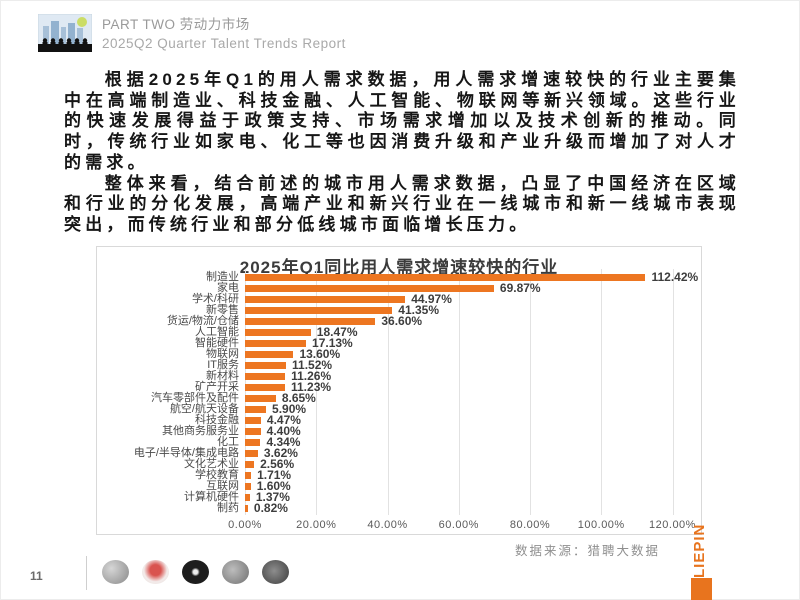 This screenshot has height=600, width=800. Describe the element at coordinates (399, 310) in the screenshot. I see `chart-row: 新零售 41.35%` at that location.